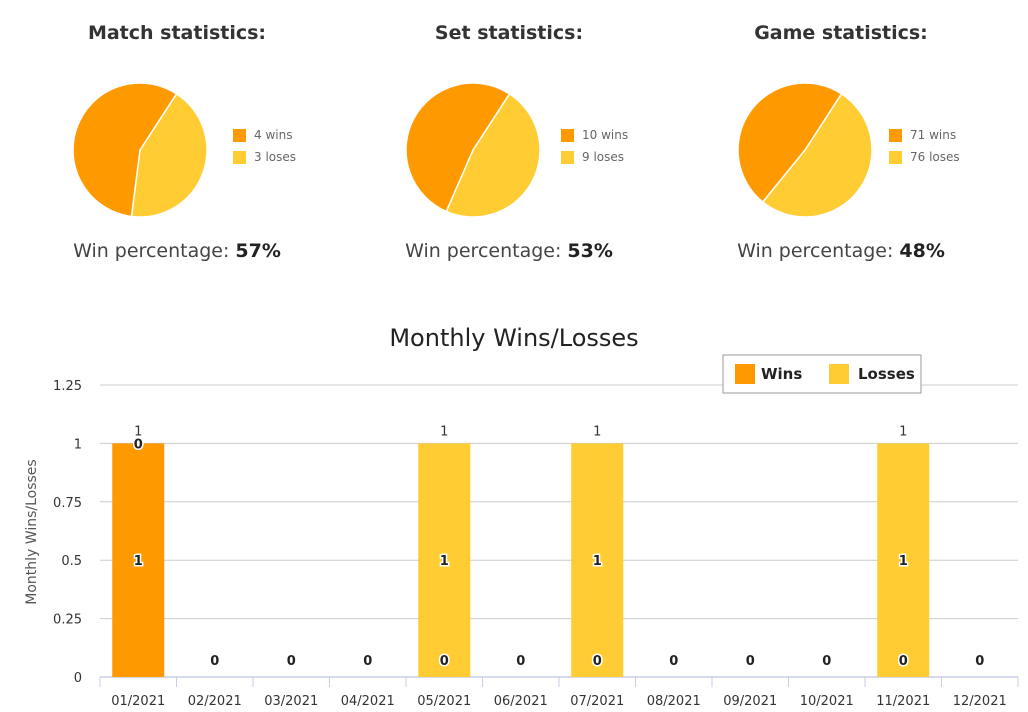  What do you see at coordinates (291, 701) in the screenshot?
I see `x-tick-label: 03/2021` at bounding box center [291, 701].